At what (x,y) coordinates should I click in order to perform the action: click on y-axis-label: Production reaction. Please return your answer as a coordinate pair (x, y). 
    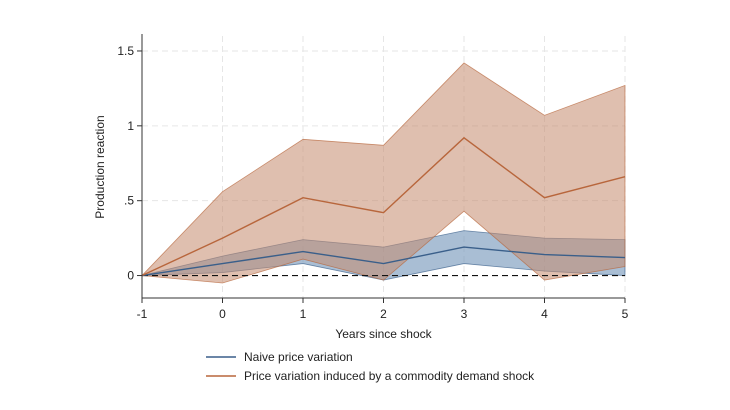
    Looking at the image, I should click on (100, 166).